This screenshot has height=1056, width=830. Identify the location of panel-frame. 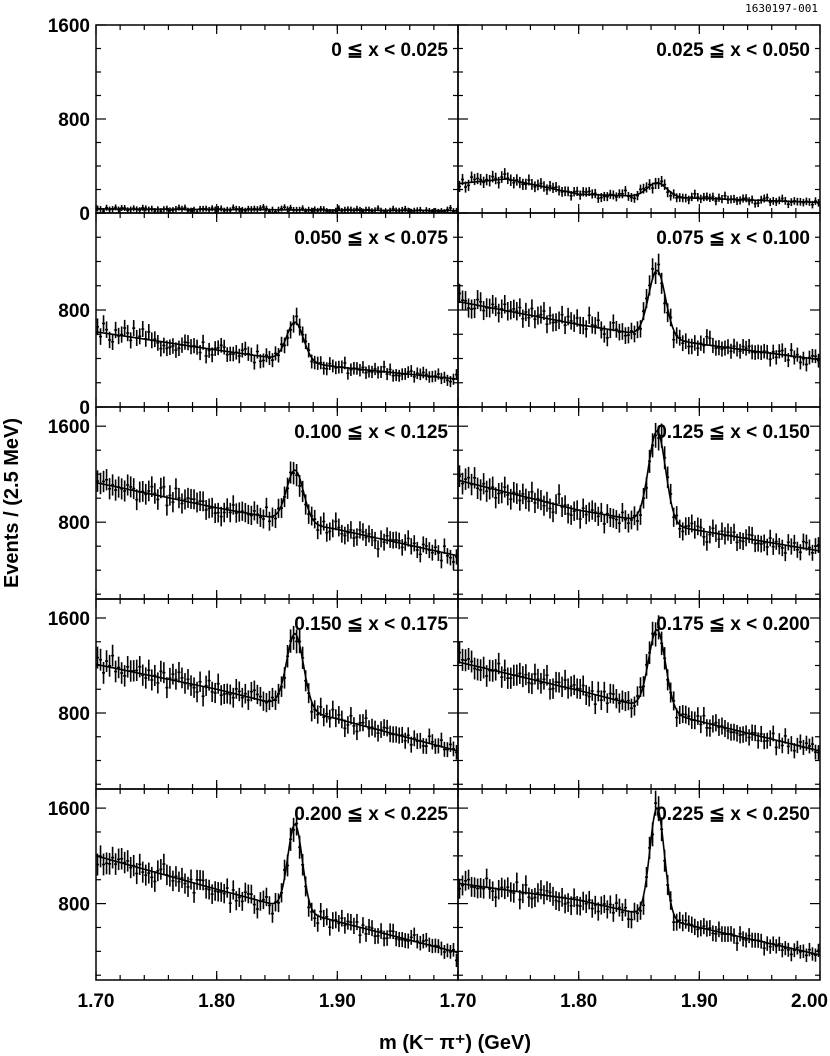
(639, 884).